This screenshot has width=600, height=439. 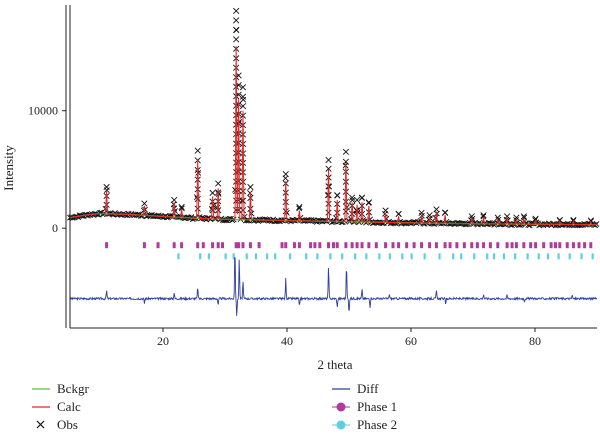 I want to click on x-tick-label: 80, so click(x=535, y=341).